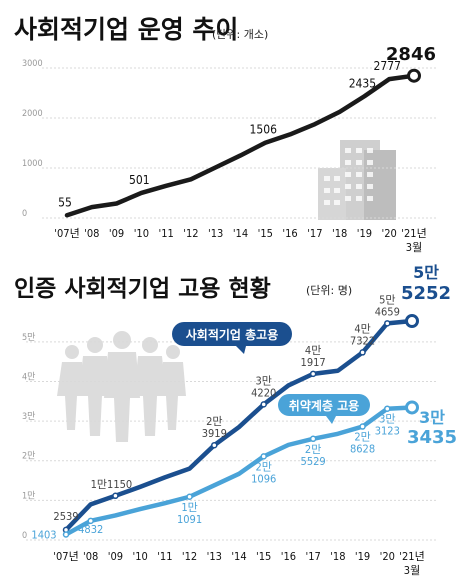  What do you see at coordinates (389, 233) in the screenshot?
I see `chart1-x-tick: '20` at bounding box center [389, 233].